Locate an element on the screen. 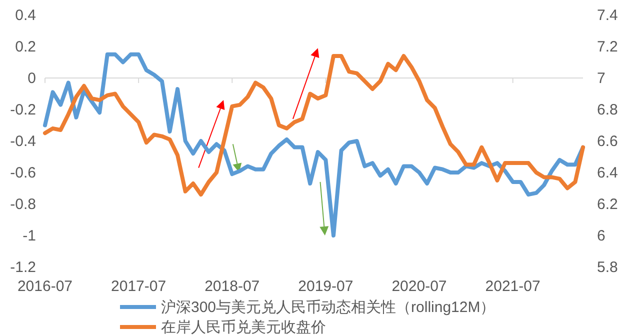  x-tick-label: 2017-07 is located at coordinates (138, 286).